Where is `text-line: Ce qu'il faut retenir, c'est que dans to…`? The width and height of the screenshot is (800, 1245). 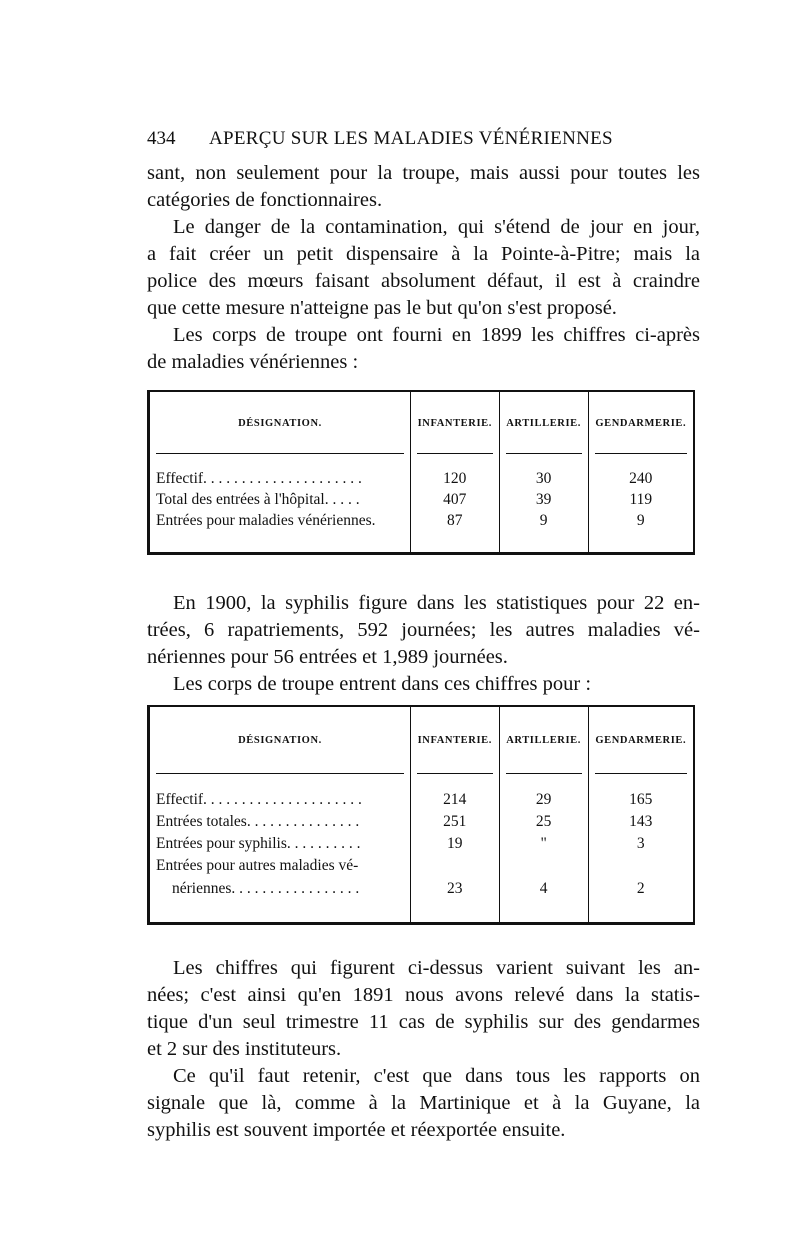
text-line: Ce qu'il faut retenir, c'est que dans to… is located at coordinates (436, 1076).